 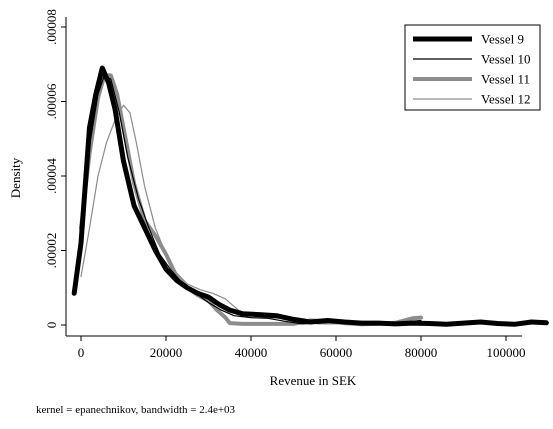 What do you see at coordinates (51, 251) in the screenshot?
I see `y-tick-label: .00002` at bounding box center [51, 251].